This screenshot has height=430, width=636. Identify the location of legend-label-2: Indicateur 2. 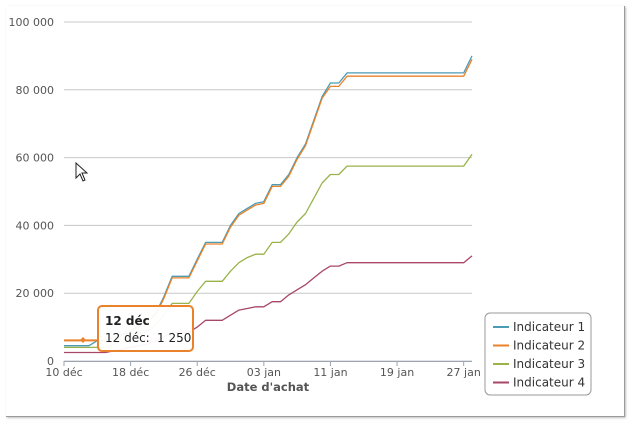
(549, 346).